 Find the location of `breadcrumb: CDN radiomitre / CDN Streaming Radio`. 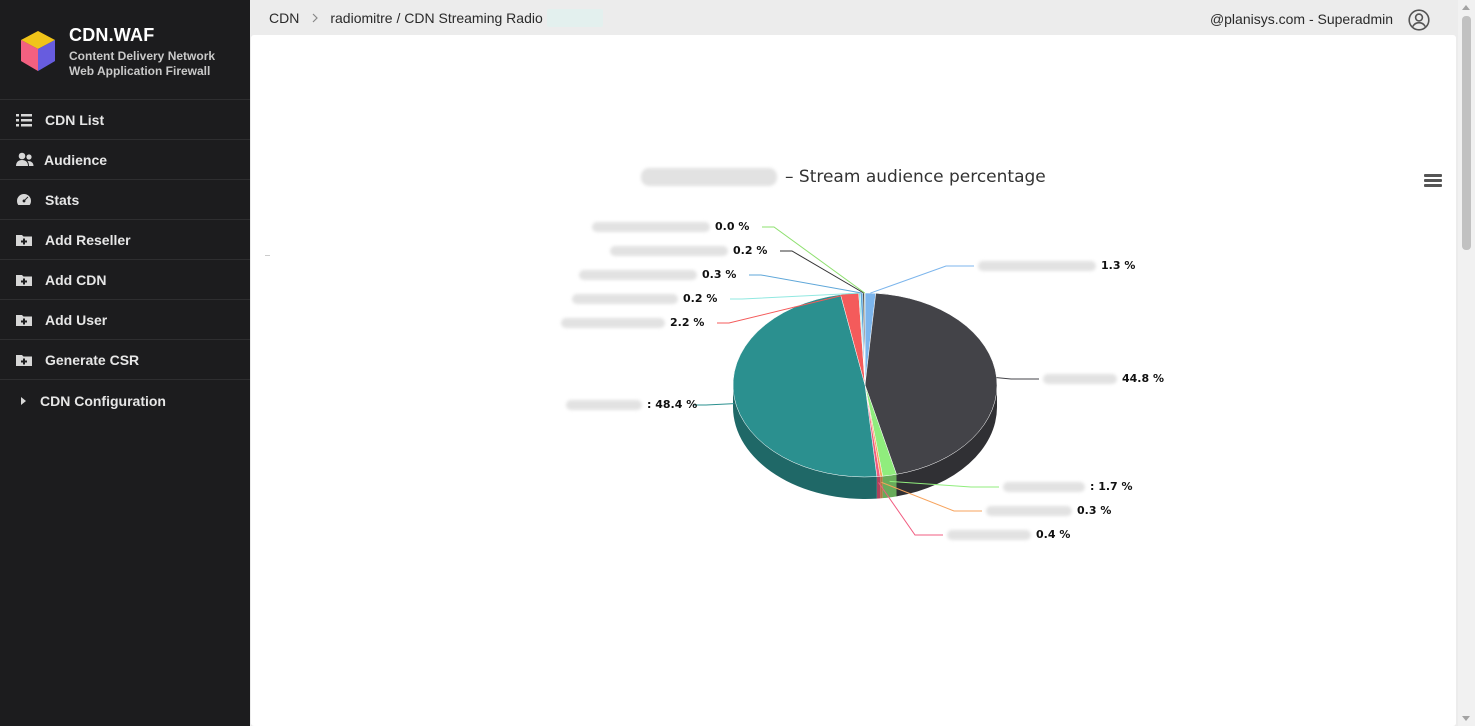

breadcrumb: CDN radiomitre / CDN Streaming Radio is located at coordinates (426, 18).